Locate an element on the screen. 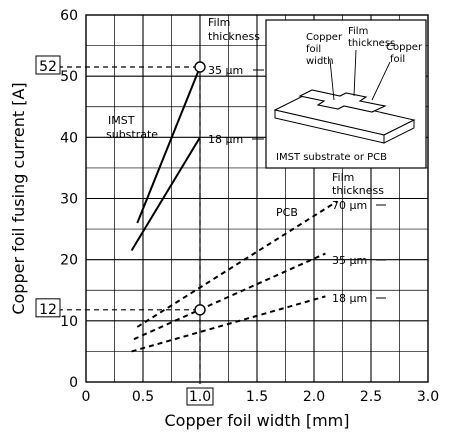 The height and width of the screenshot is (437, 461). copper-foil-shape is located at coordinates (342, 101).